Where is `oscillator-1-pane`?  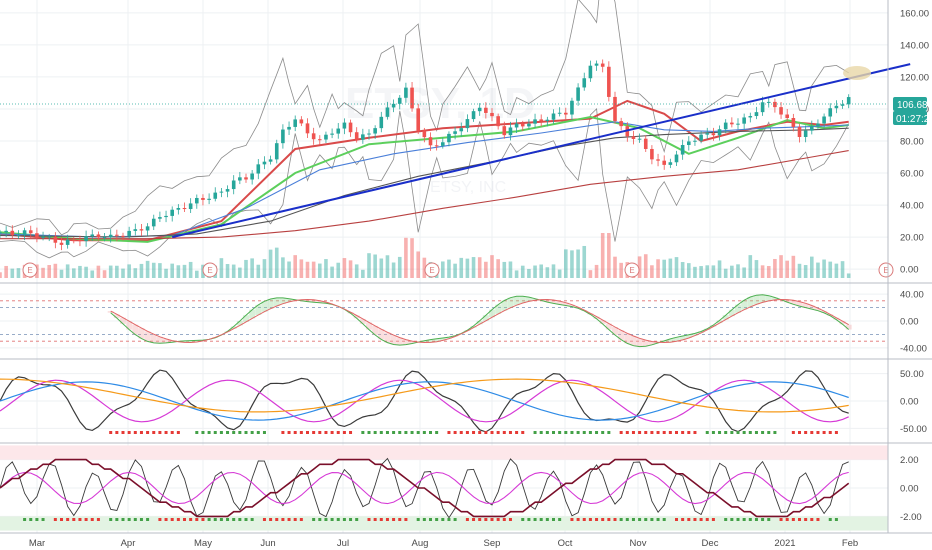 oscillator-1-pane is located at coordinates (444, 321).